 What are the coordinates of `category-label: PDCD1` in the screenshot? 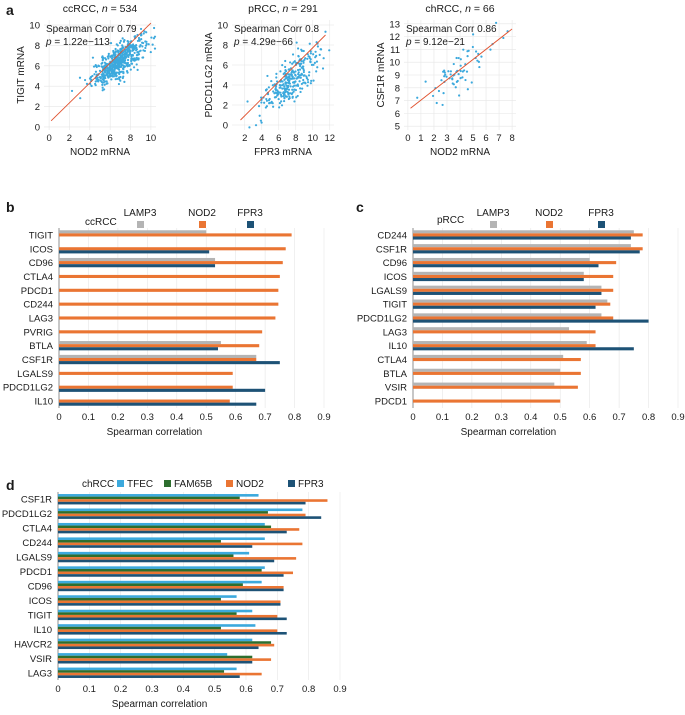 It's located at (37, 291).